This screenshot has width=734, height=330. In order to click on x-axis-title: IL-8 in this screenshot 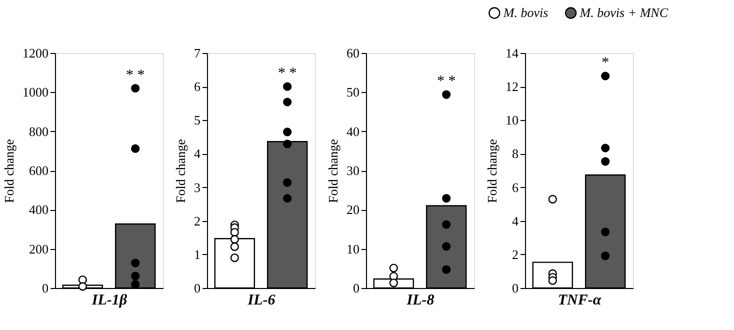, I will do `click(420, 300)`.